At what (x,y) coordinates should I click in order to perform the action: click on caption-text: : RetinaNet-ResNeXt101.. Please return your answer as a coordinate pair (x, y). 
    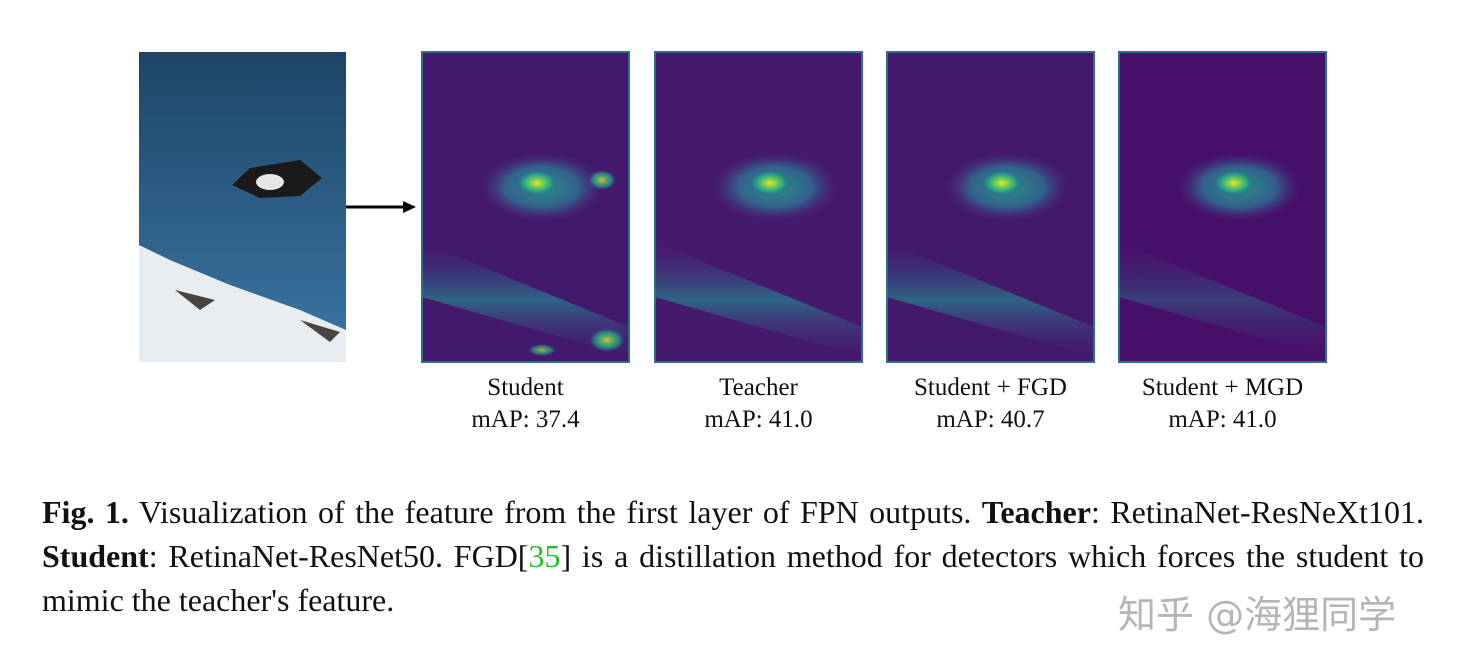
    Looking at the image, I should click on (1257, 512).